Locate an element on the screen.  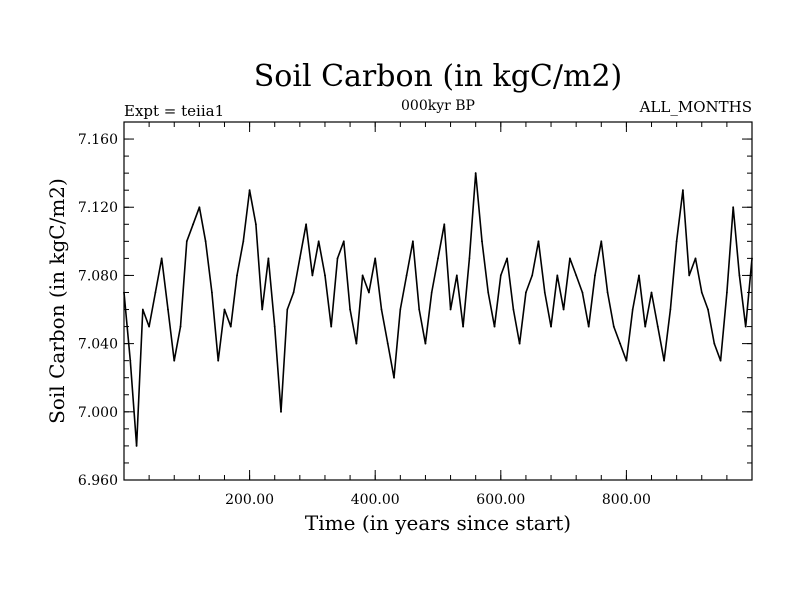
y-tick-label: 6.960 is located at coordinates (98, 481).